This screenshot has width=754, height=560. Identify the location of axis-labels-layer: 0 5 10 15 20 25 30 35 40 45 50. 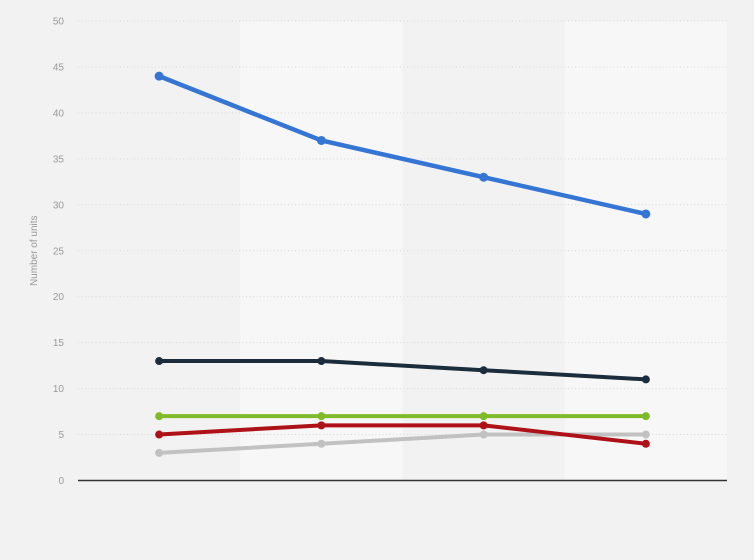
(59, 252).